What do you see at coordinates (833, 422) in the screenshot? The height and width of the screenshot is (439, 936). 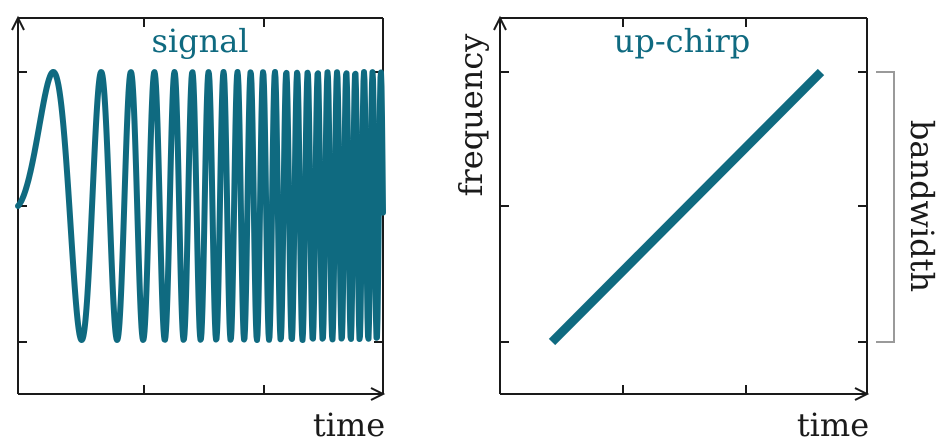 I see `chirp-x-axis-label: time` at bounding box center [833, 422].